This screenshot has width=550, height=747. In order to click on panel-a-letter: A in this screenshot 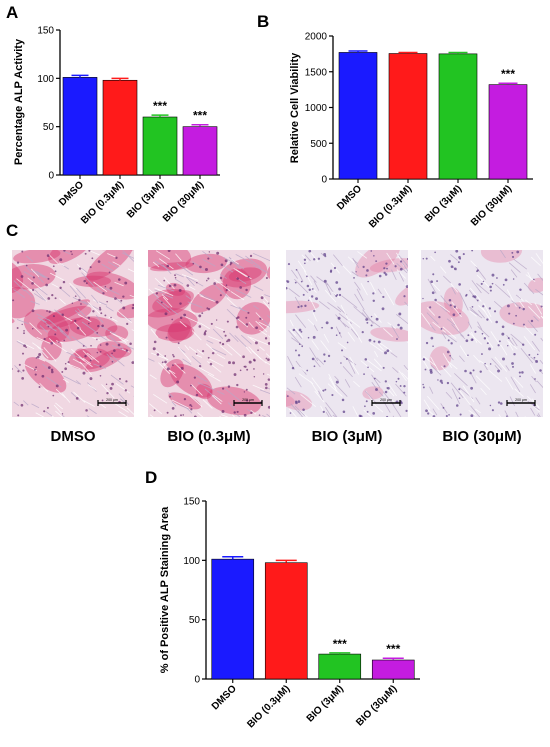, I will do `click(12, 12)`.